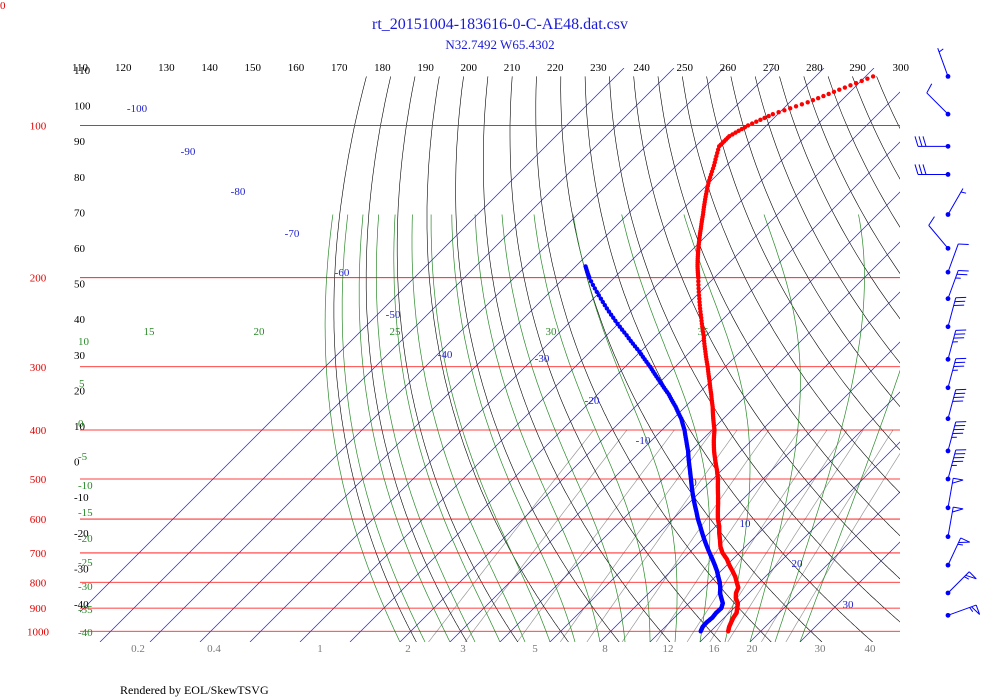  Describe the element at coordinates (85, 486) in the screenshot. I see `moist-adiabat-label: -10` at that location.